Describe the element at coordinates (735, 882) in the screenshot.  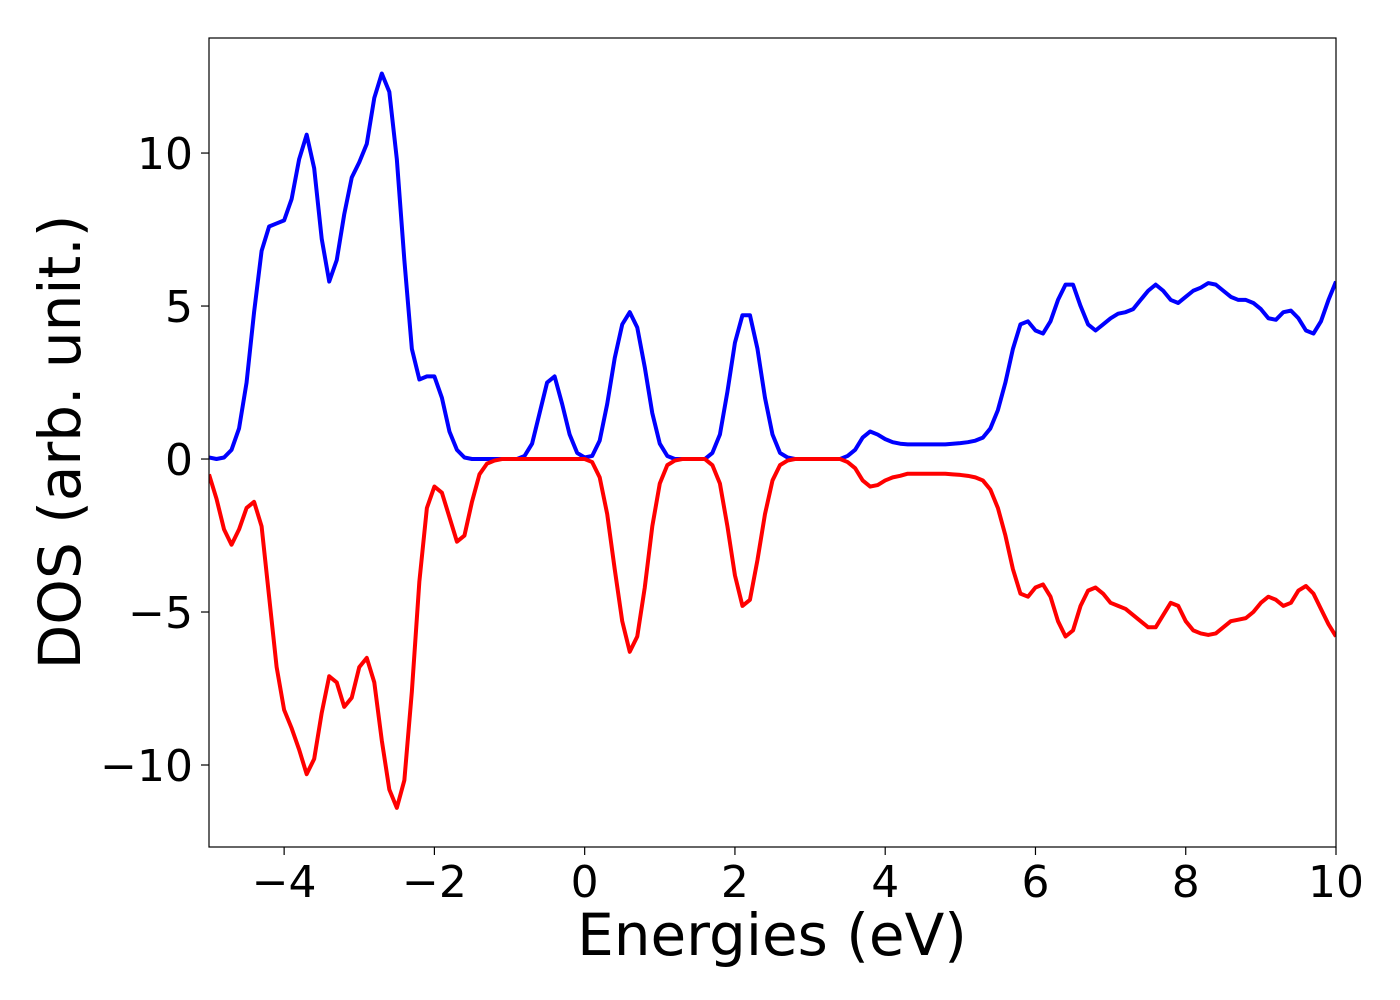
I see `x-tick-label: 2` at that location.